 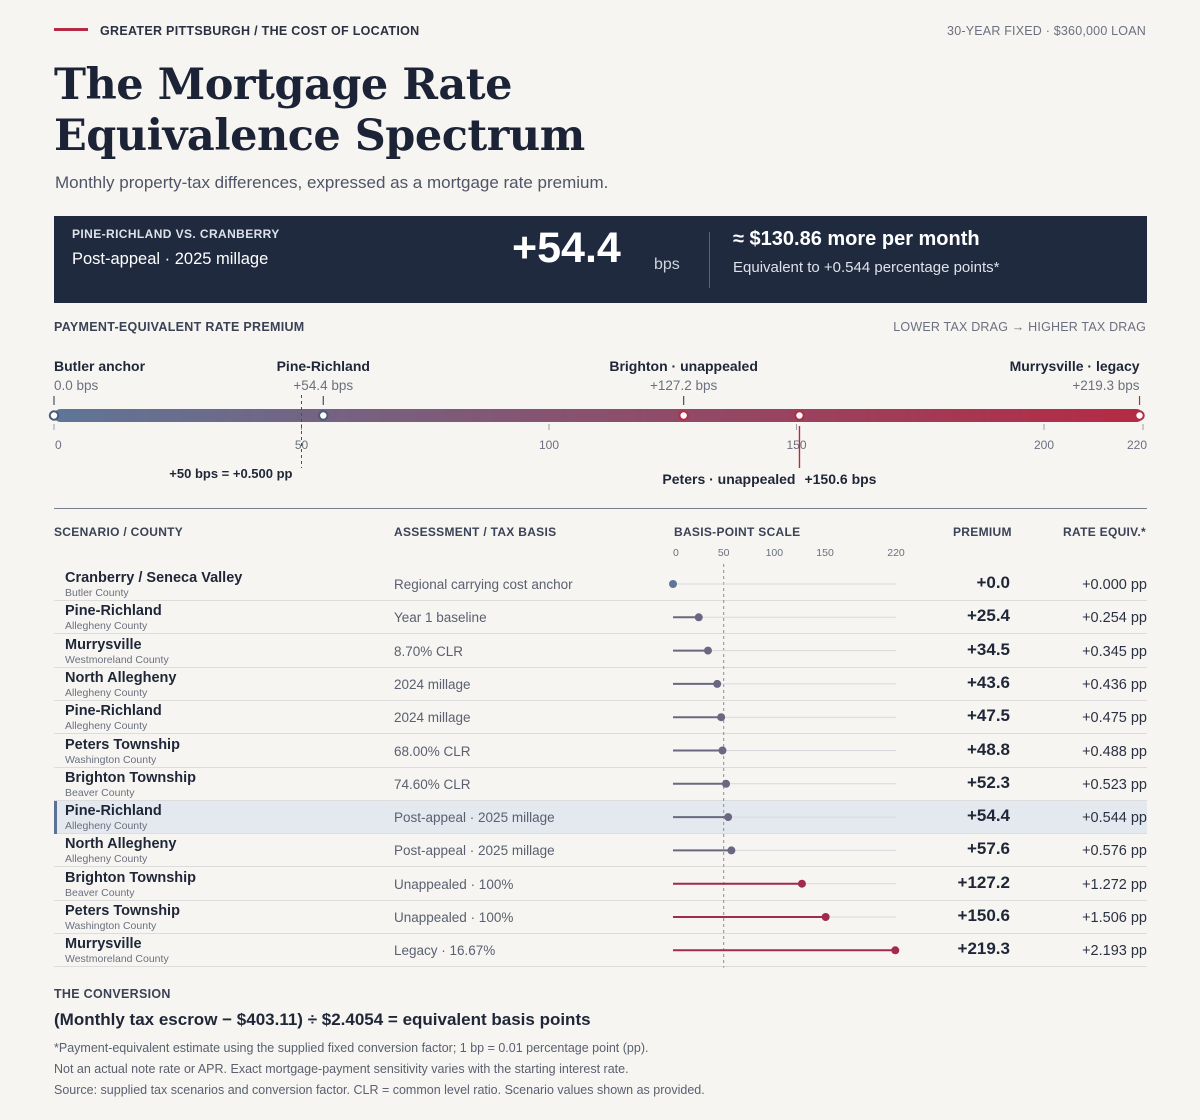 What do you see at coordinates (474, 851) in the screenshot?
I see `row-tax-basis: Post-appeal · 2025 millage` at bounding box center [474, 851].